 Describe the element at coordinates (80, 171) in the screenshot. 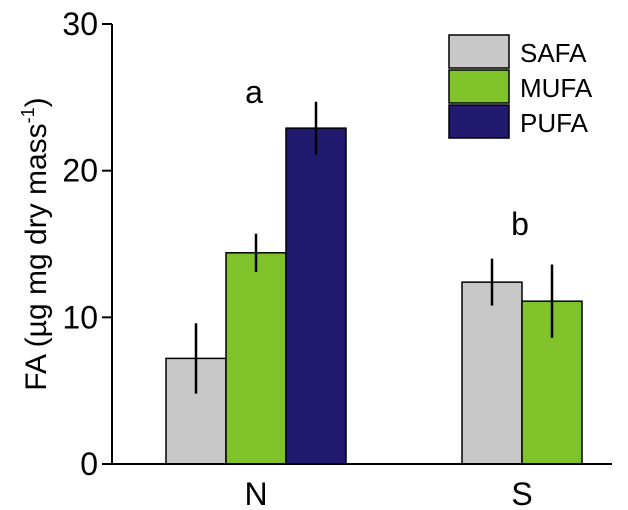

I see `y-tick-label-20: 20` at that location.